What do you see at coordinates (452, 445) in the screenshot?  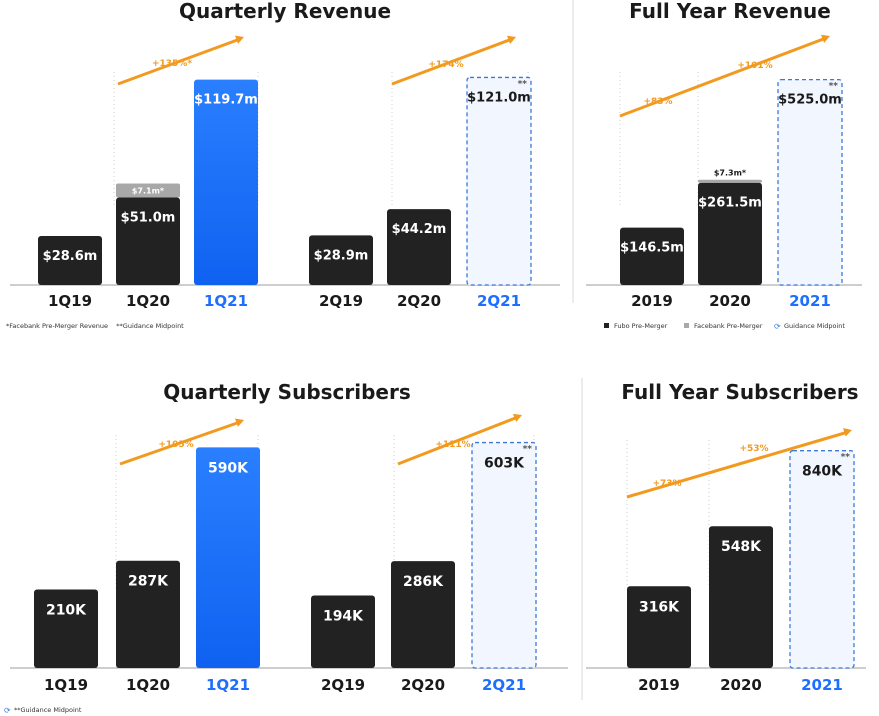 I see `growth-label: +111%` at bounding box center [452, 445].